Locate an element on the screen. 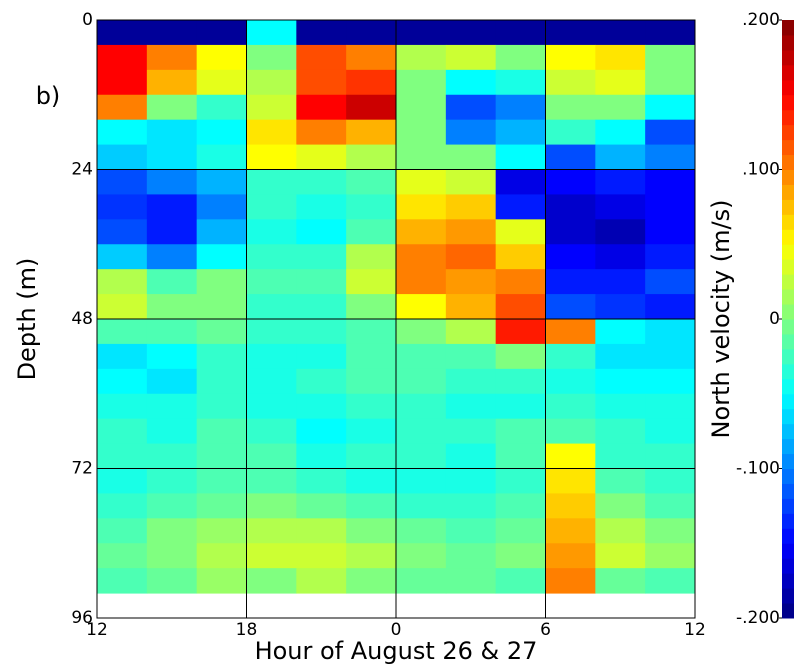  x-tick-label: 6 is located at coordinates (545, 630).